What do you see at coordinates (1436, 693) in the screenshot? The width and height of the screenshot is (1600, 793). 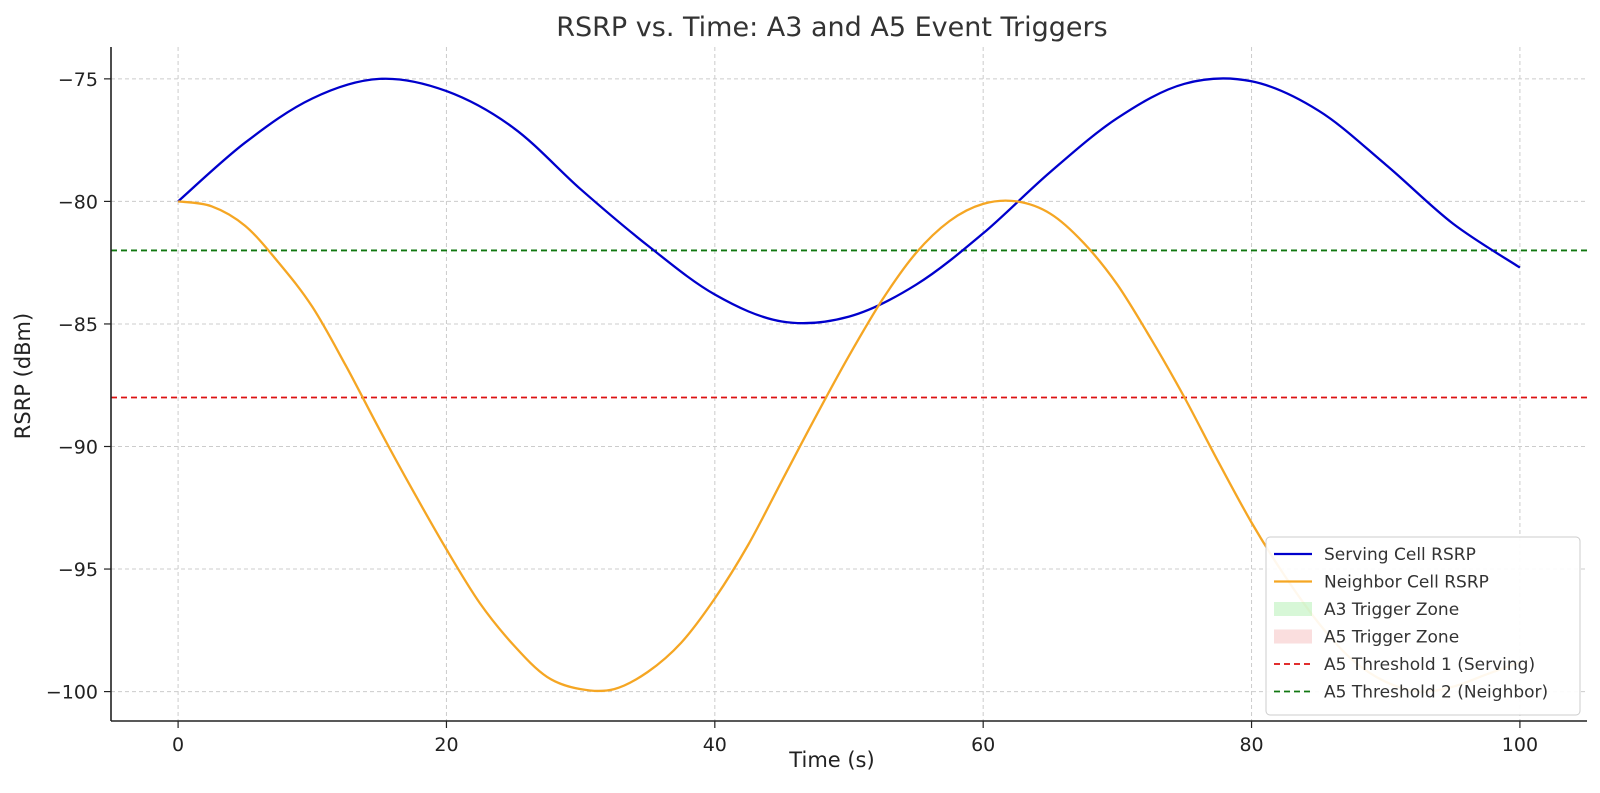 I see `legend-label-a5-threshold-2-neighbor: A5 Threshold 2 (Neighbor)` at bounding box center [1436, 693].